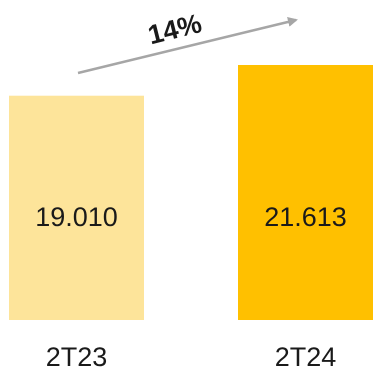  What do you see at coordinates (76, 217) in the screenshot?
I see `value-label-2T23: 19.010` at bounding box center [76, 217].